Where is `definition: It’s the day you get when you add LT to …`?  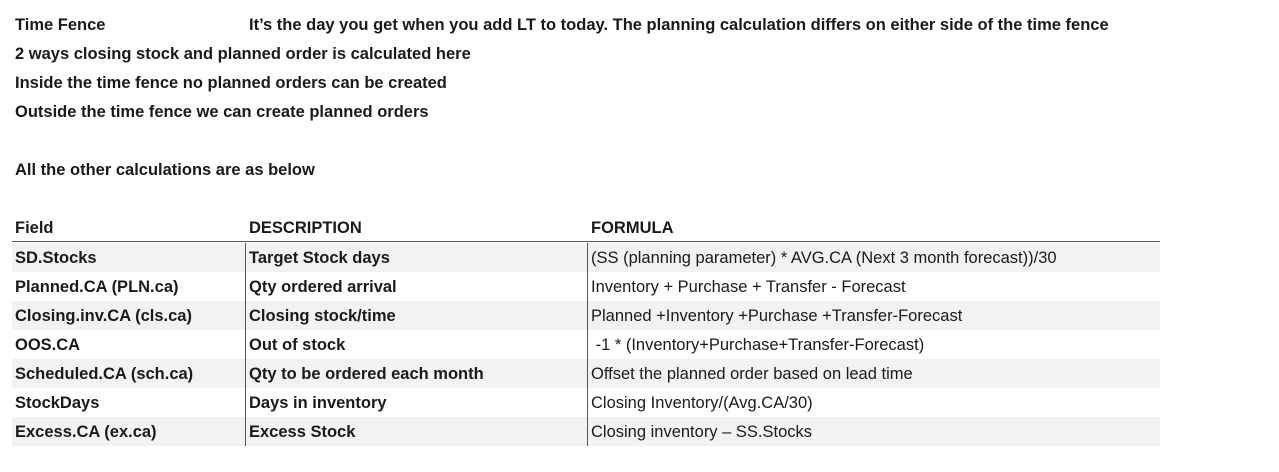 definition: It’s the day you get when you add LT to … is located at coordinates (679, 25).